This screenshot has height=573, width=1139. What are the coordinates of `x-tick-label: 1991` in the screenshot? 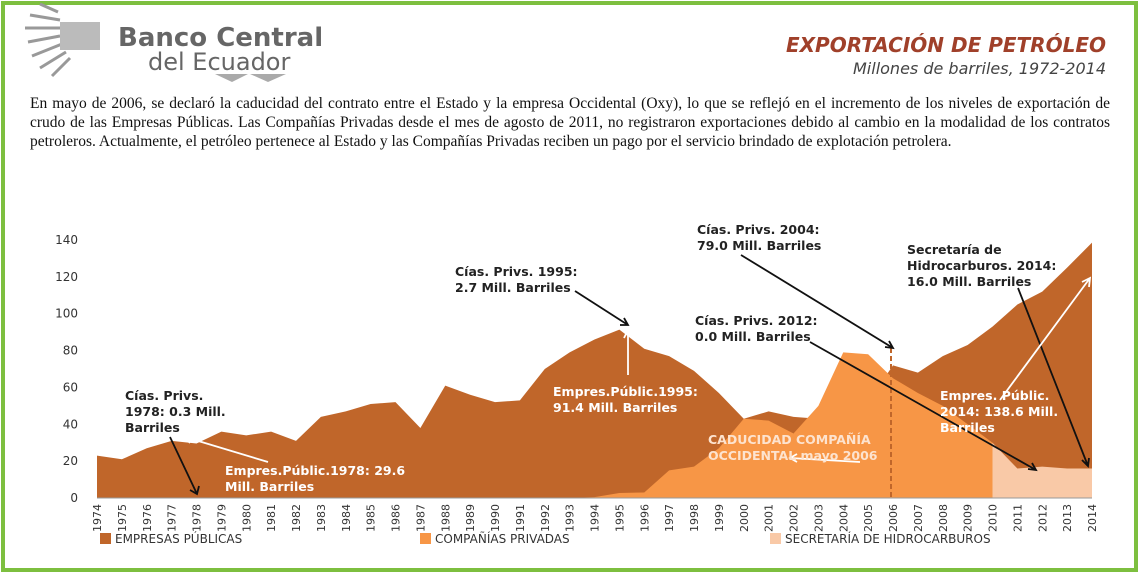 It's located at (520, 518).